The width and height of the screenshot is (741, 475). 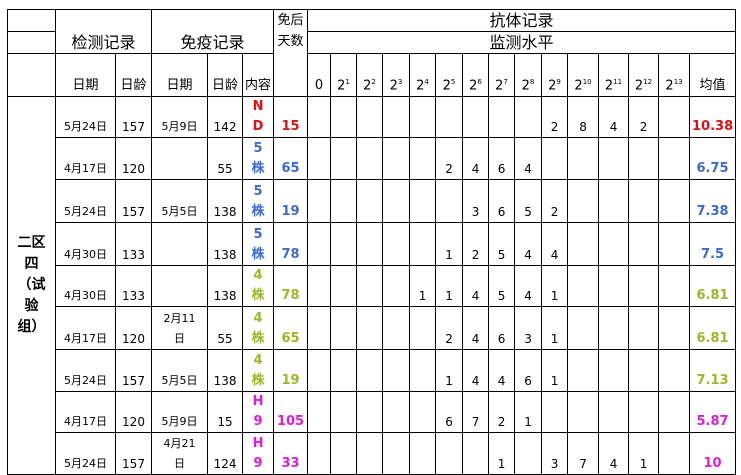 I want to click on antibody-record-header: 抗体记录, so click(x=522, y=20).